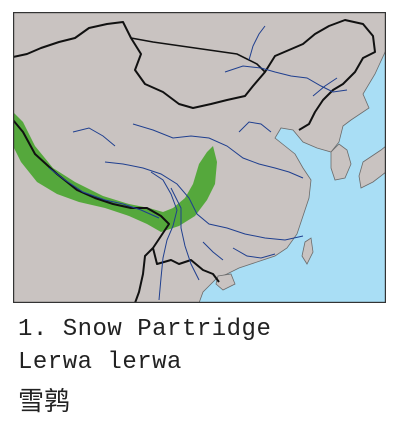 The image size is (402, 424). Describe the element at coordinates (33, 329) in the screenshot. I see `species-number: 1.` at that location.